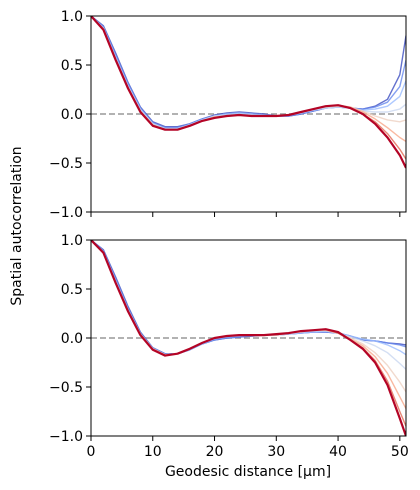  Describe the element at coordinates (276, 452) in the screenshot. I see `x-tick-label: 30` at that location.